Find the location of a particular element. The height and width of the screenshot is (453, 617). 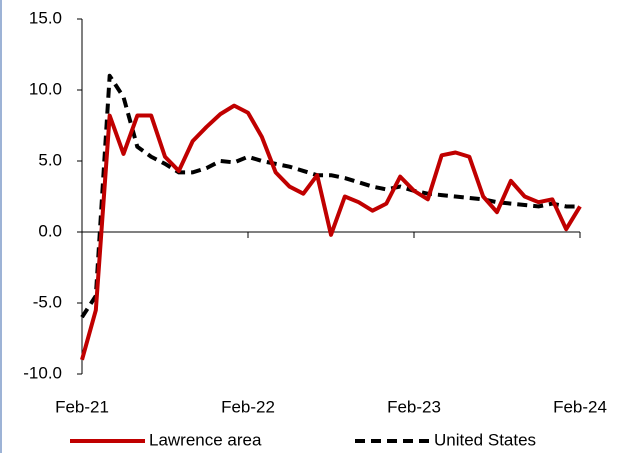

x-tick-label: Feb-21 is located at coordinates (82, 406).